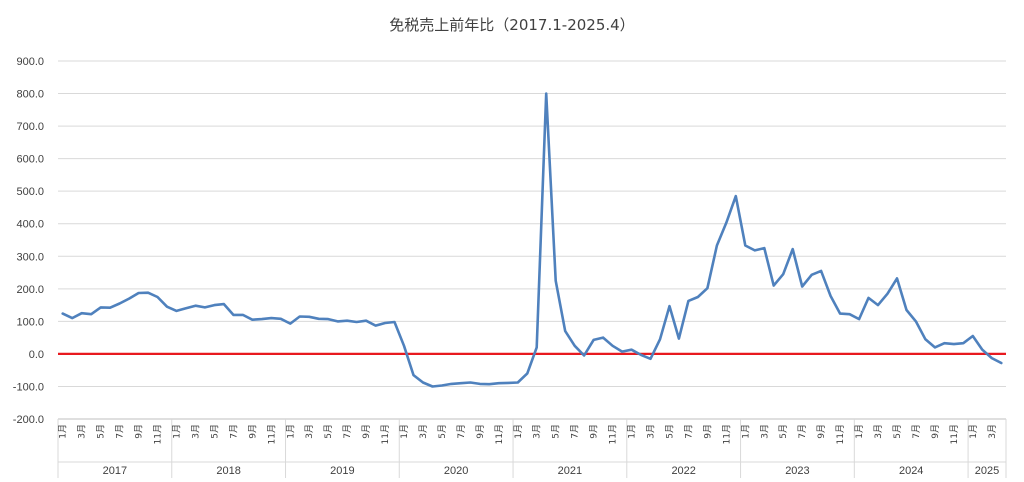  What do you see at coordinates (683, 471) in the screenshot?
I see `year-label: 2022` at bounding box center [683, 471].